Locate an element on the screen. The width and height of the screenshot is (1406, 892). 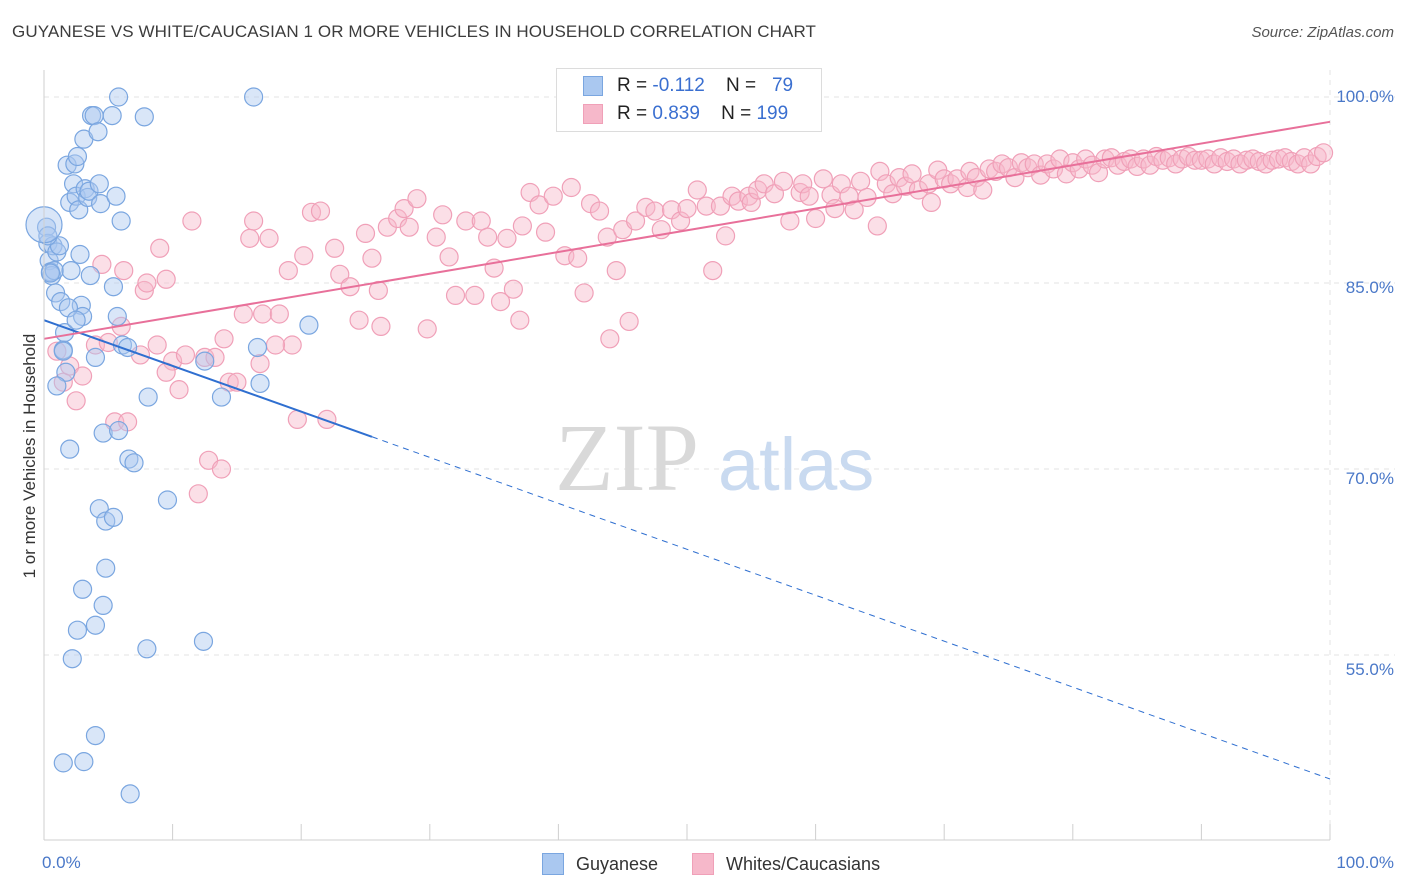
bottom-legend-whites: Whites/Caucasians is located at coordinates (786, 864).